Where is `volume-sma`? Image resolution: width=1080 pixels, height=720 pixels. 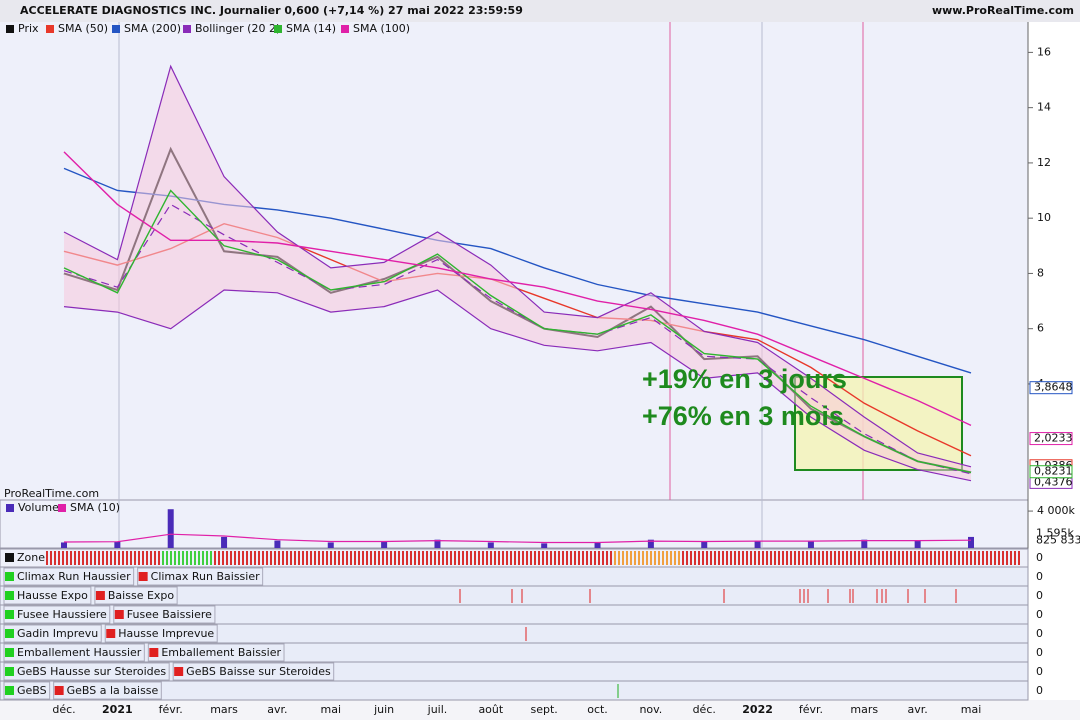 volume-sma is located at coordinates (517, 538).